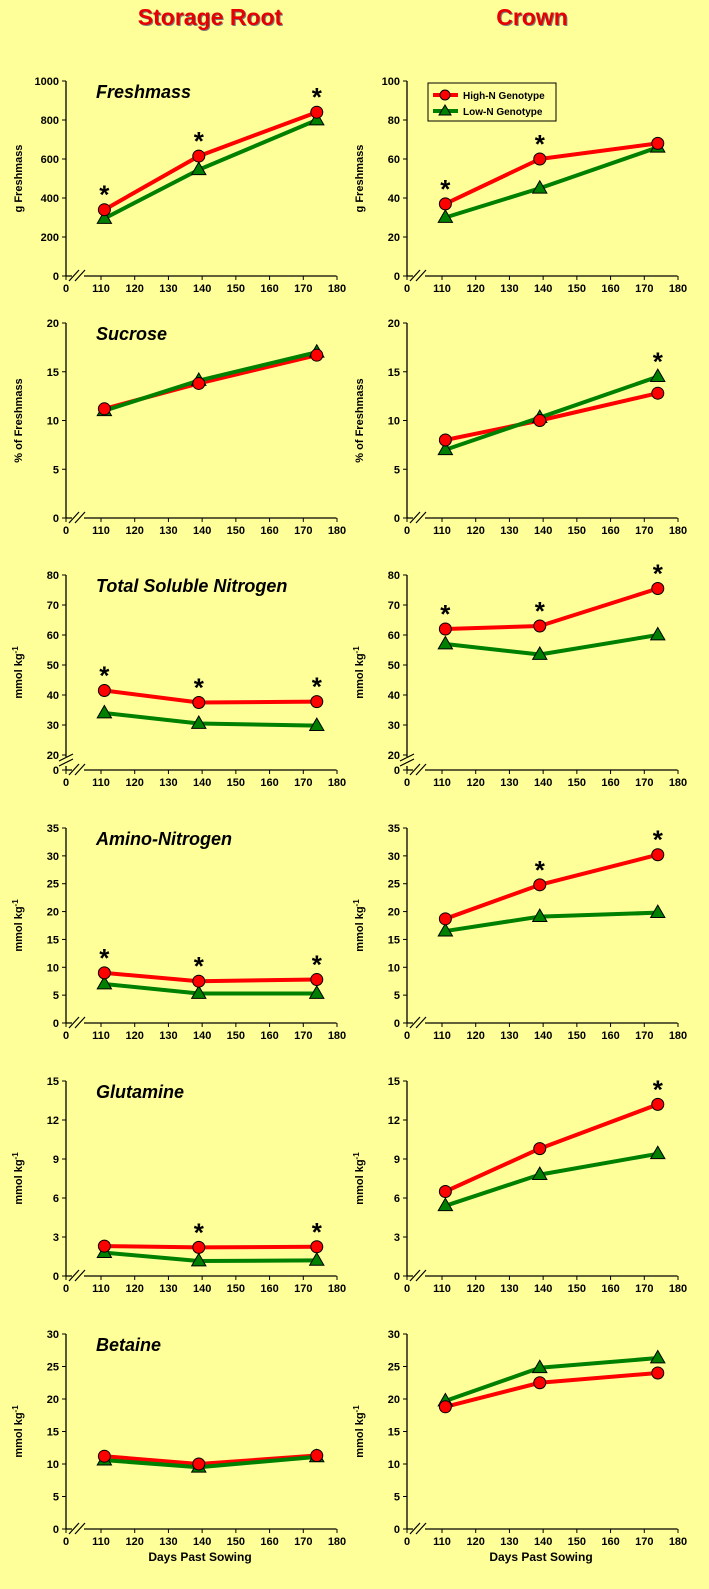  What do you see at coordinates (101, 289) in the screenshot?
I see `panel-storage-root-1-x-tick-label: 110` at bounding box center [101, 289].